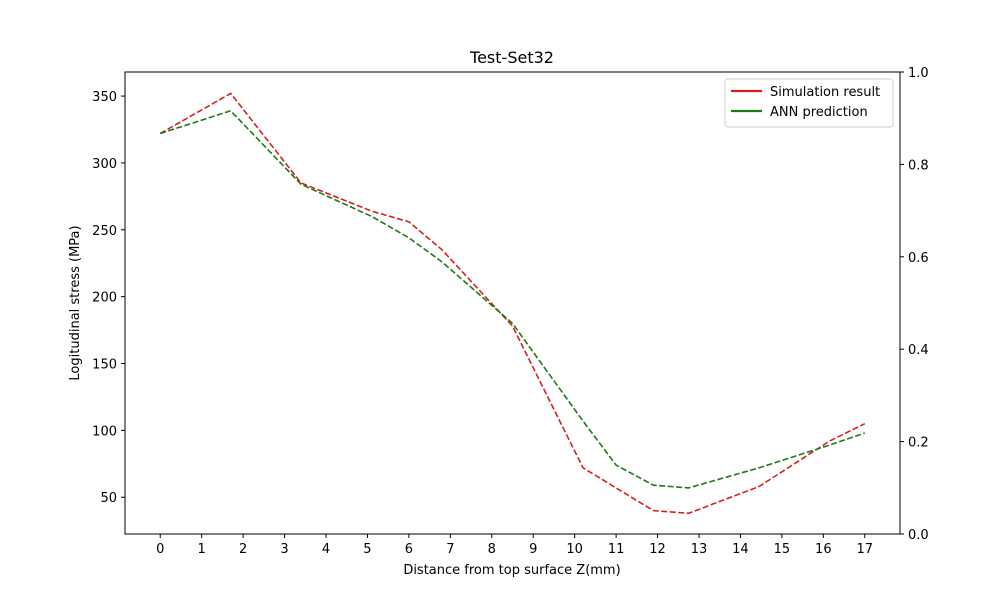  What do you see at coordinates (104, 431) in the screenshot?
I see `y-tick-label: 100` at bounding box center [104, 431].